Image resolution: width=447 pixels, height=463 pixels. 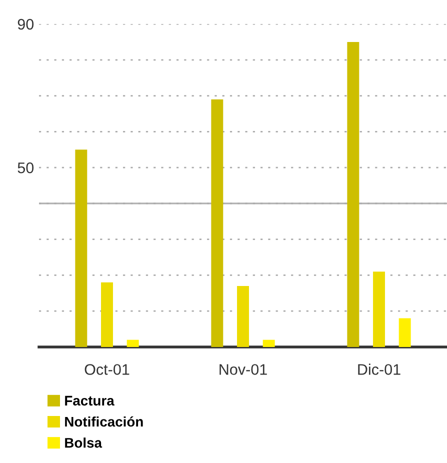 I want to click on y-tick-label: 90, so click(x=26, y=24).